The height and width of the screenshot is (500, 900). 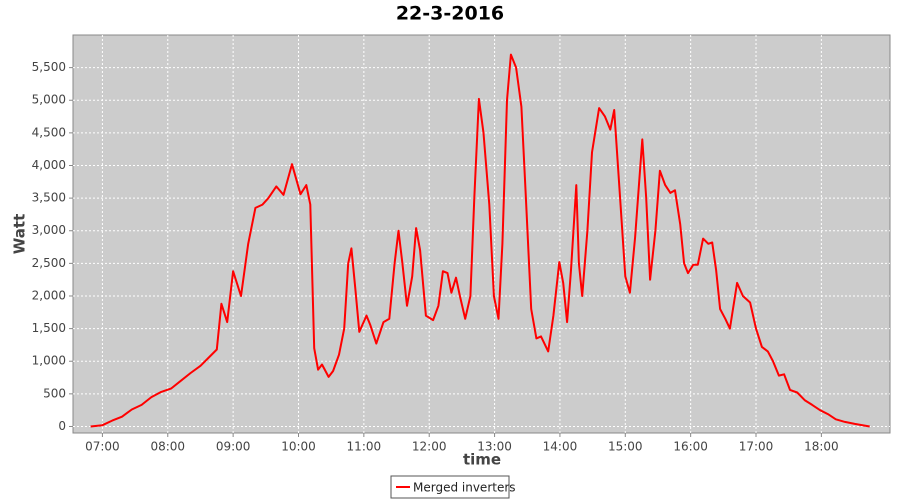 I want to click on x-tick-label: 17:00, so click(x=756, y=447).